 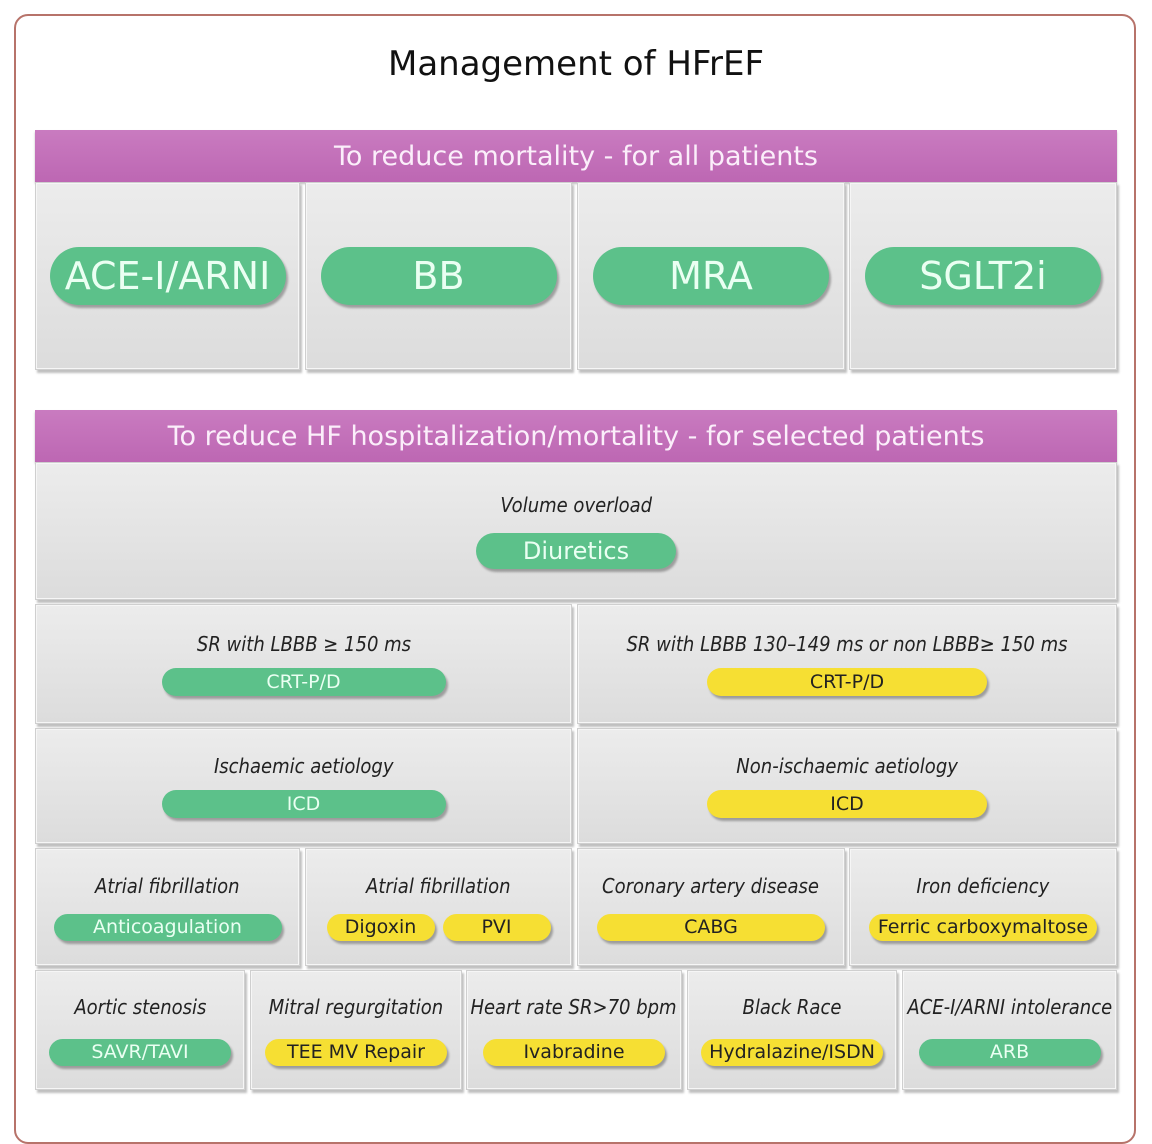 I want to click on criteria-label: Black Race, so click(x=792, y=1006).